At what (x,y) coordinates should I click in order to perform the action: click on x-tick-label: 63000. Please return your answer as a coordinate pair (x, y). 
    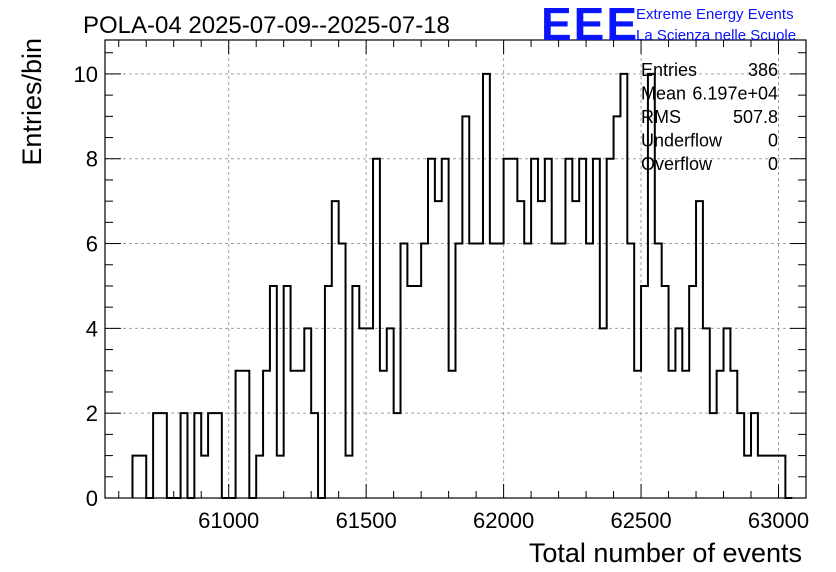
    Looking at the image, I should click on (778, 520).